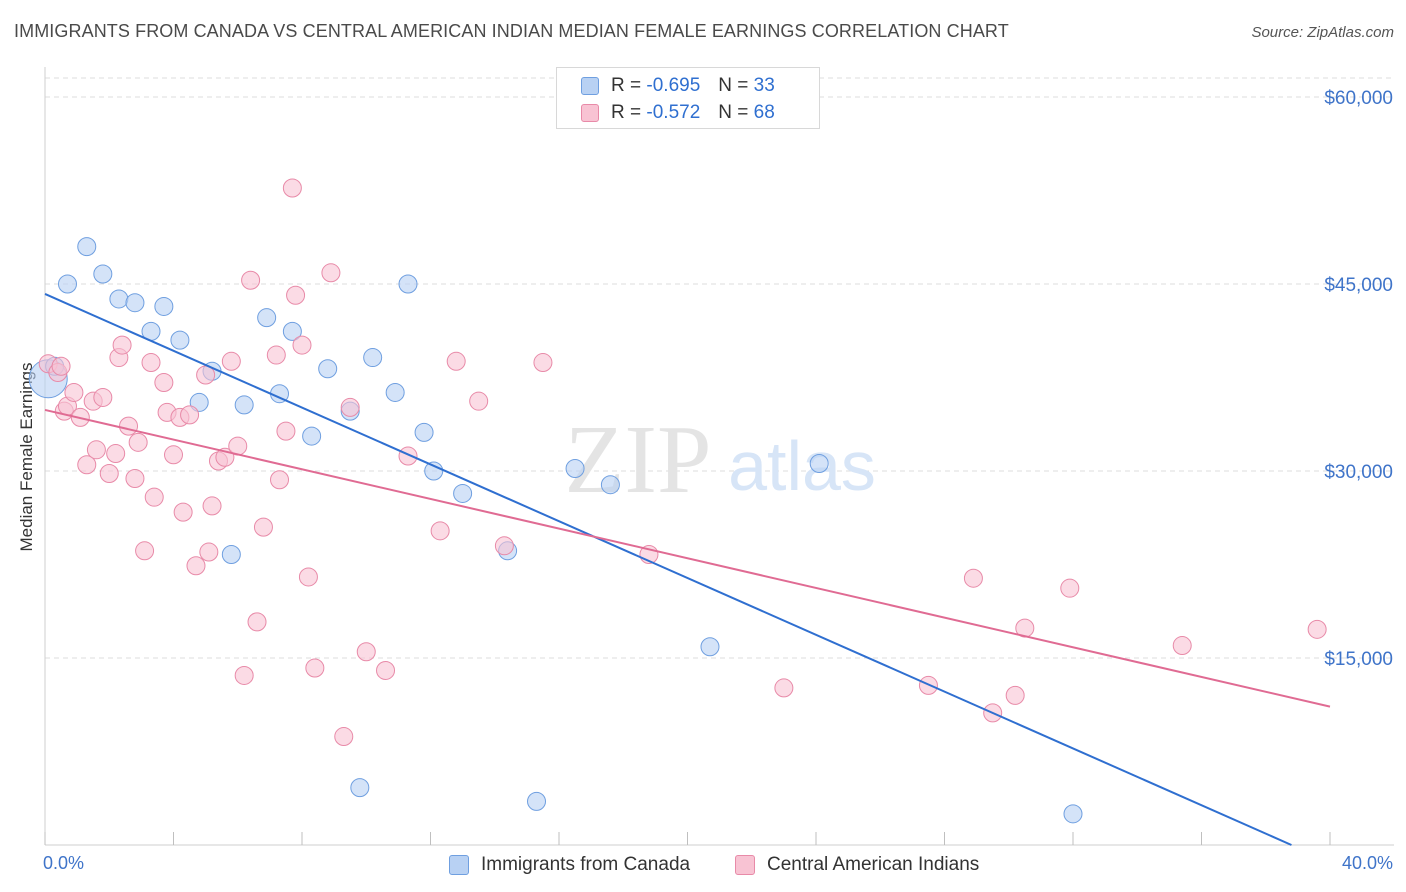 This screenshot has width=1406, height=892. I want to click on x-tick-label-max: 40.0%, so click(1367, 863).